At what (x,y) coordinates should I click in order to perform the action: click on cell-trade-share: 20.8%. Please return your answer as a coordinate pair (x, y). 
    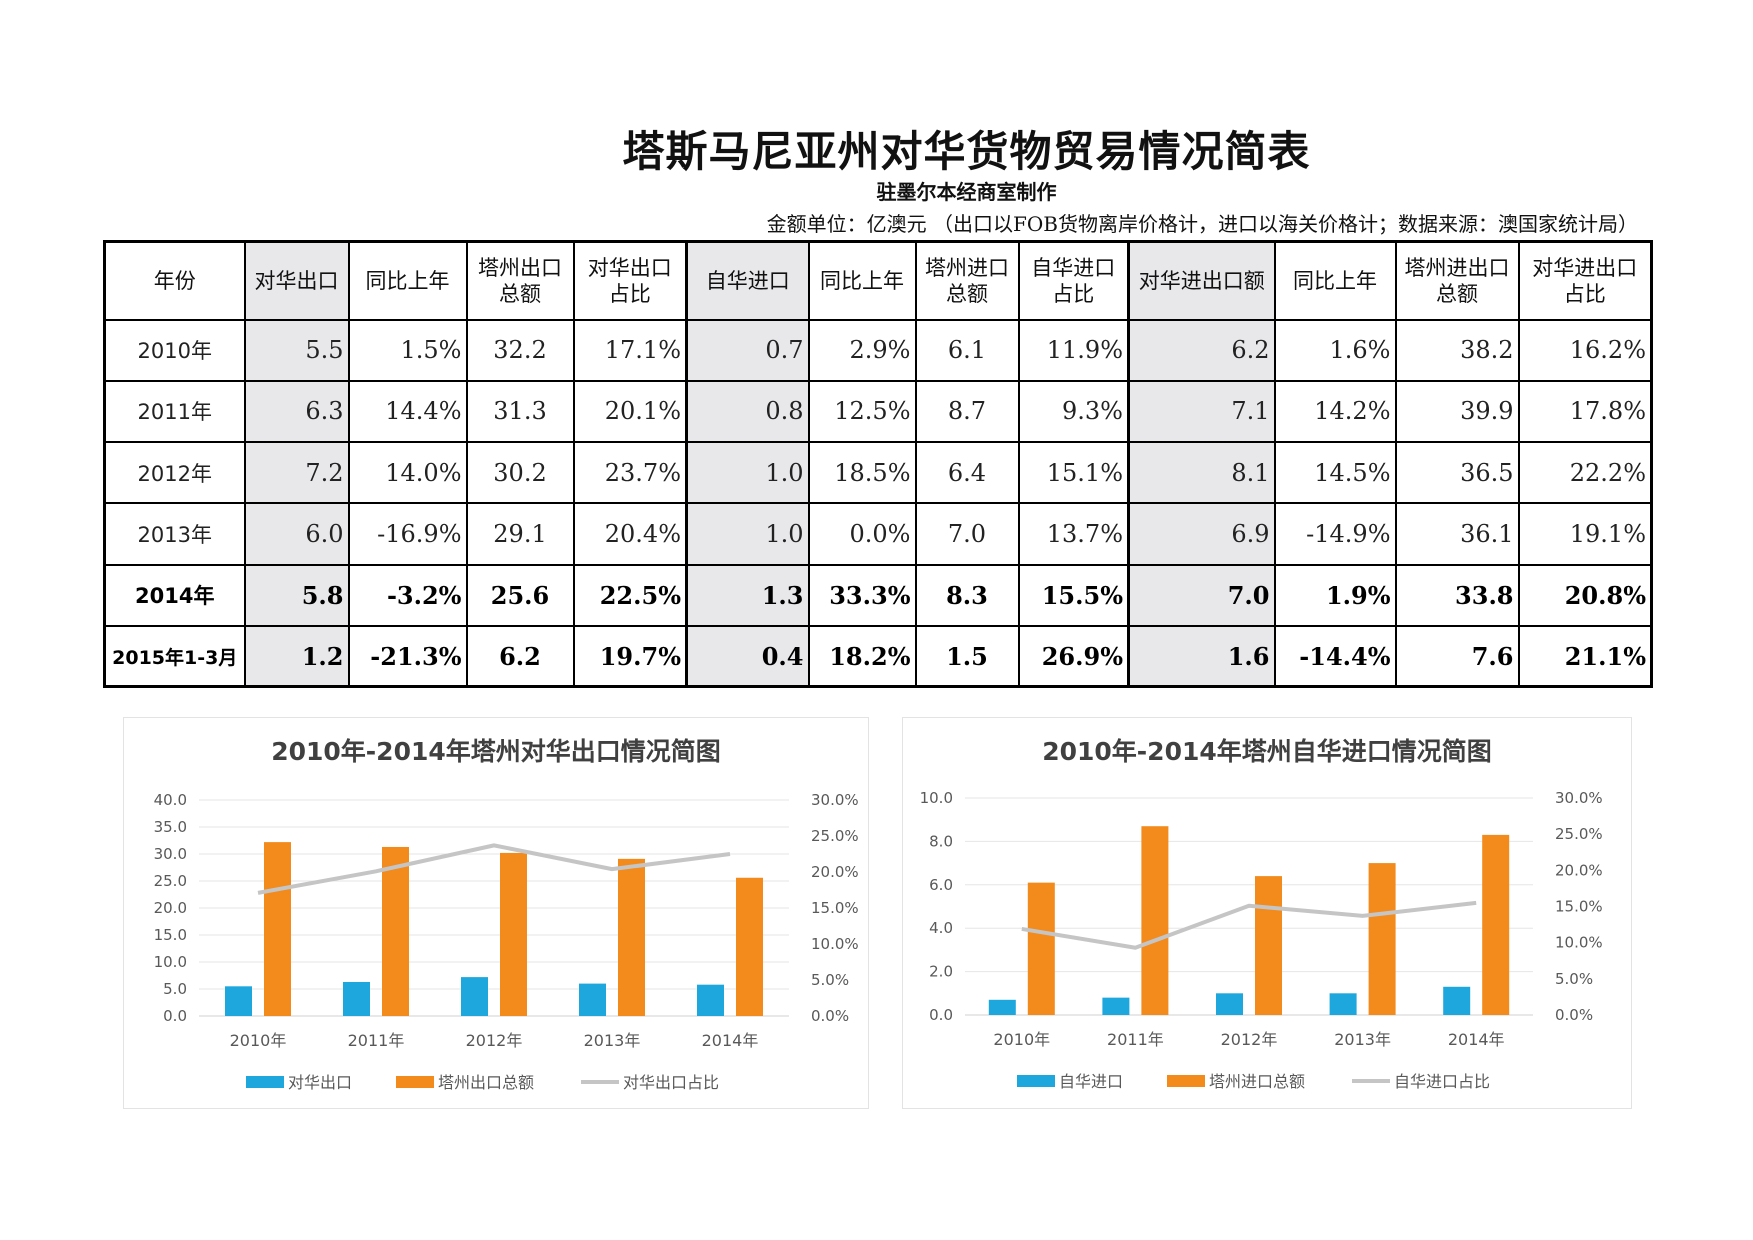
    Looking at the image, I should click on (1585, 595).